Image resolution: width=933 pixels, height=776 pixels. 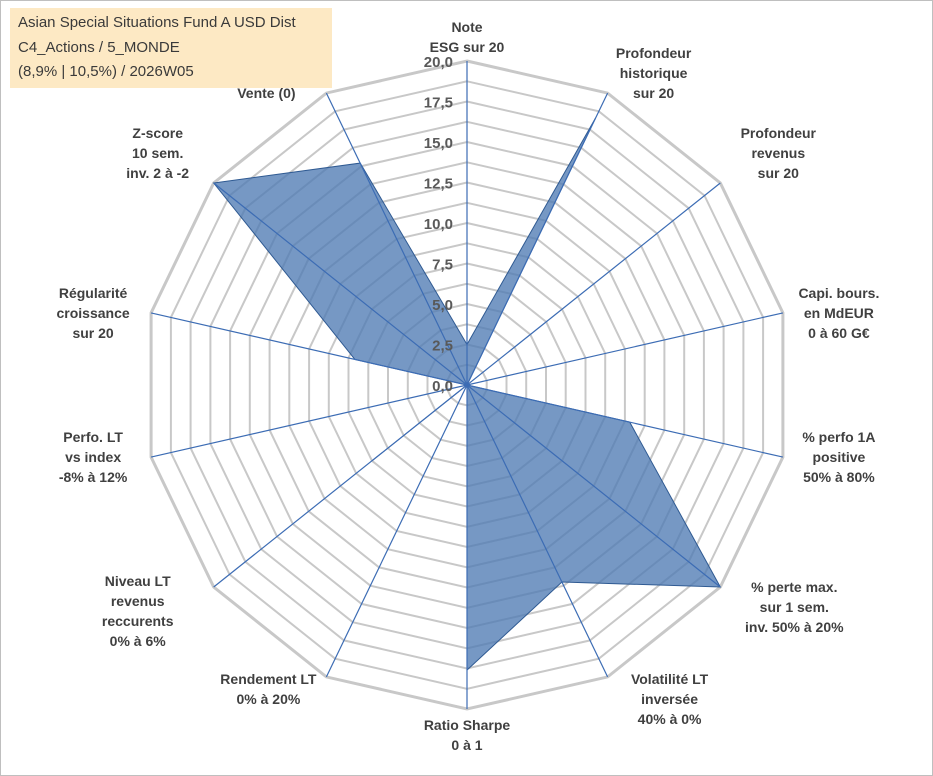 I want to click on axis-label: Capi. bours. en MdEUR 0 à 60 G€, so click(x=838, y=313).